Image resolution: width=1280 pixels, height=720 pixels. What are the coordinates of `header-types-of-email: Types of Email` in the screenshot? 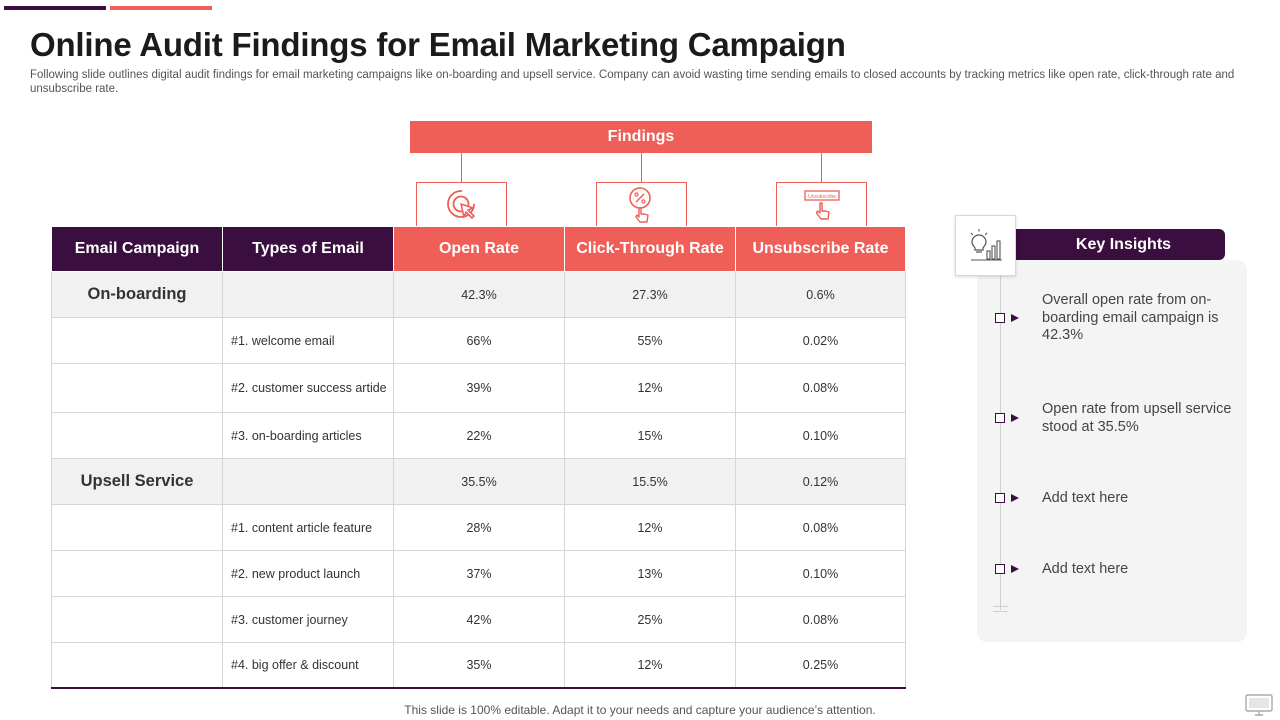 It's located at (308, 249).